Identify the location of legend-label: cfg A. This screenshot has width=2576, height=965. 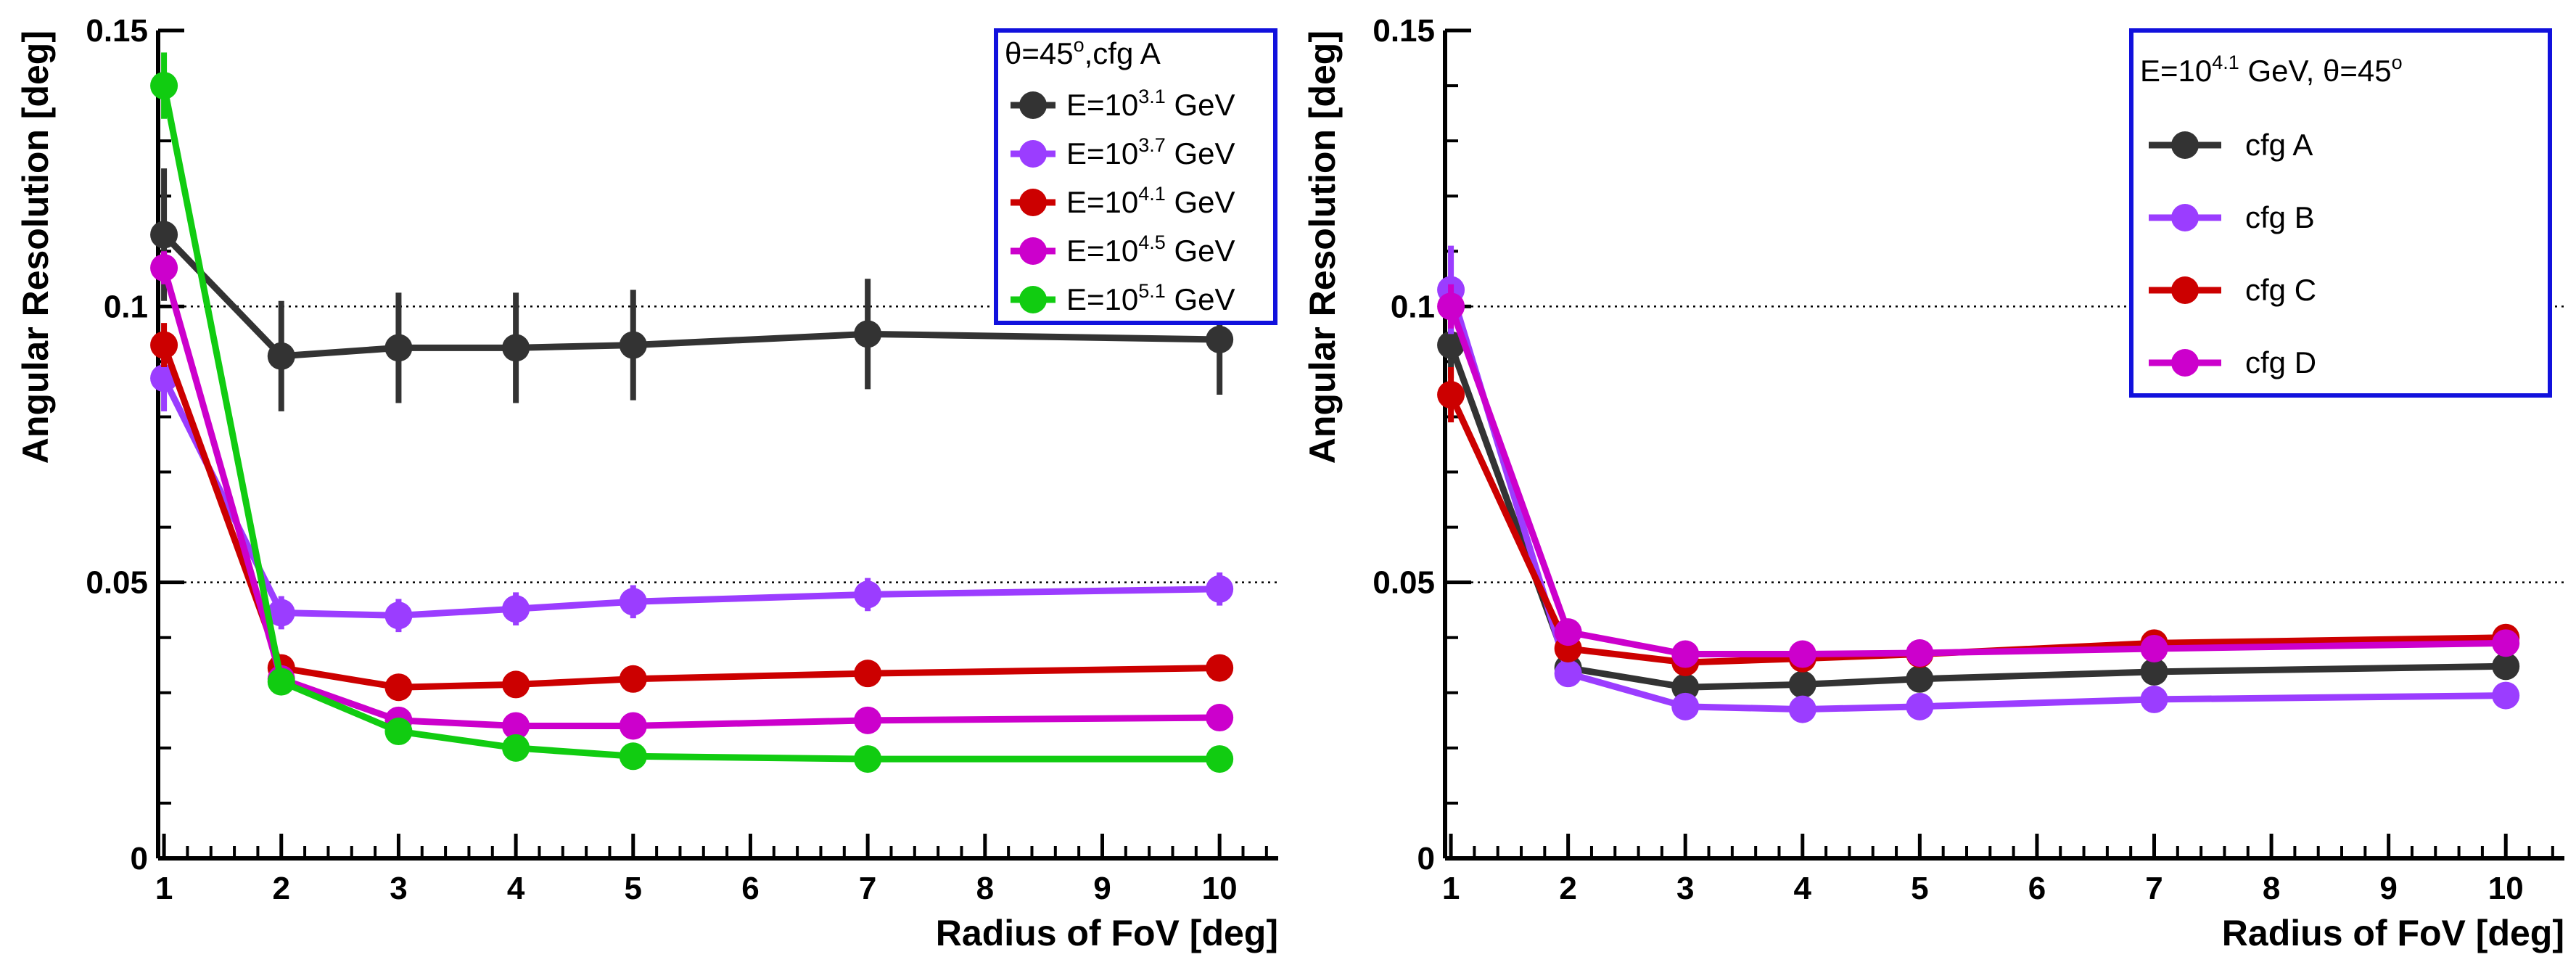
(2279, 145).